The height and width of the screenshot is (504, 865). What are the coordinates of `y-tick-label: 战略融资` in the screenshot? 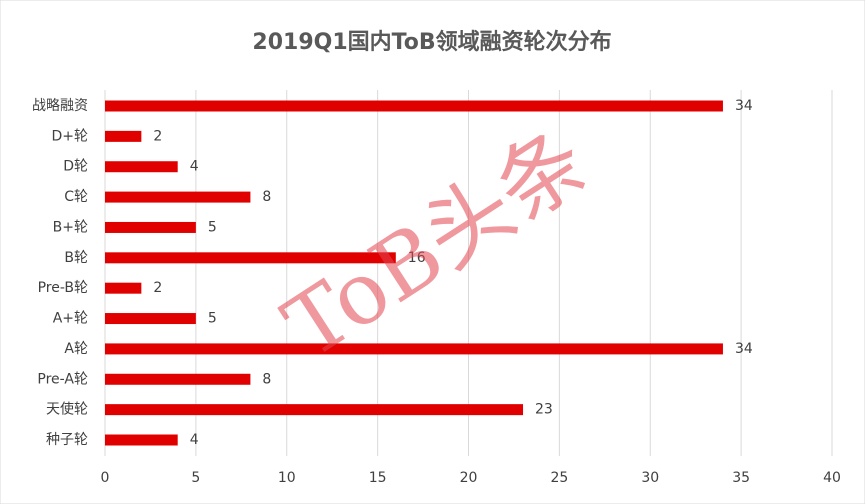 It's located at (60, 106).